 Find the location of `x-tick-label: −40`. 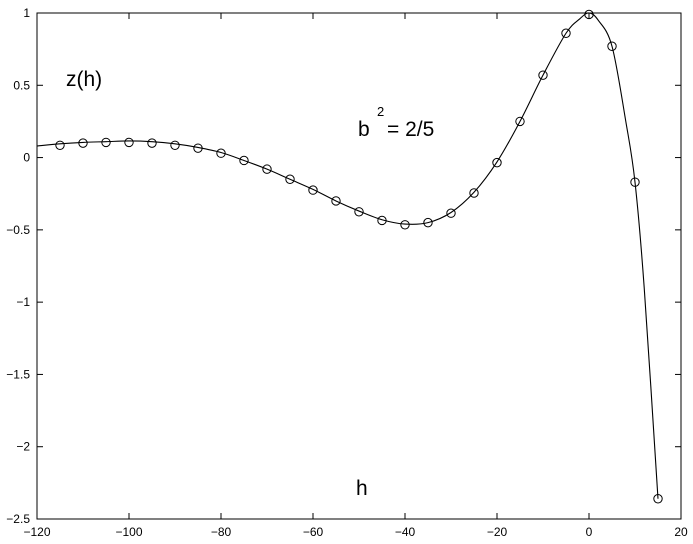

x-tick-label: −40 is located at coordinates (405, 532).